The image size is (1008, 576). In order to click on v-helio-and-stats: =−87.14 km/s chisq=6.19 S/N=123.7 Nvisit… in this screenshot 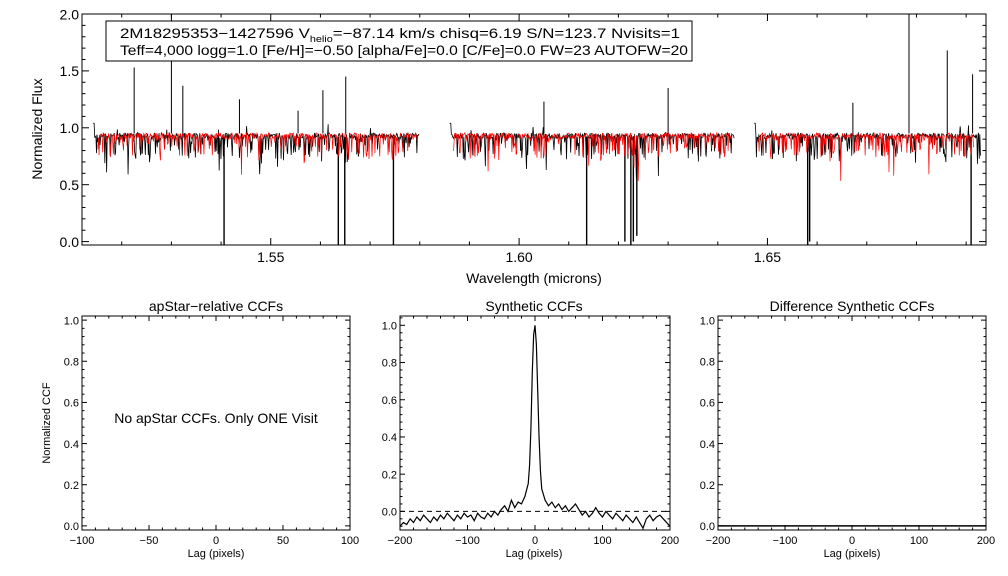, I will do `click(506, 33)`.